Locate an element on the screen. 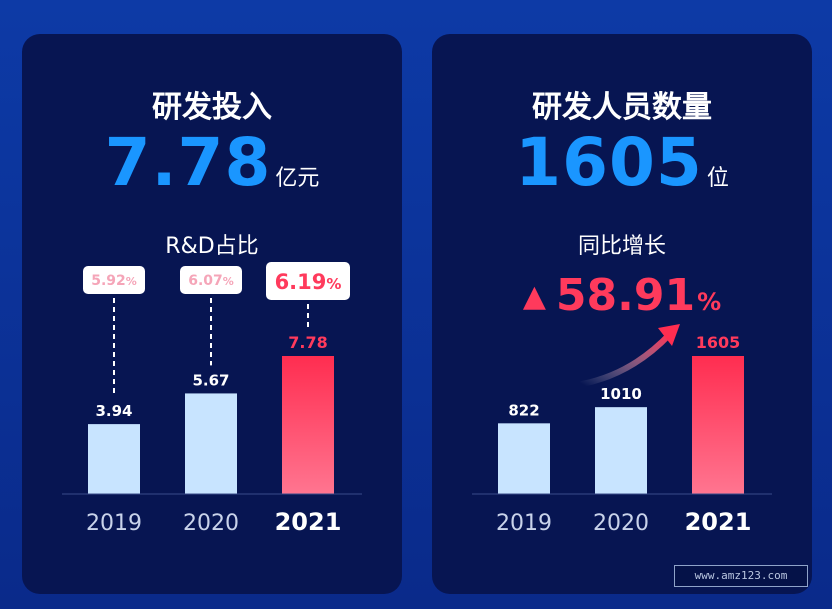  percent-box-2020 is located at coordinates (211, 280).